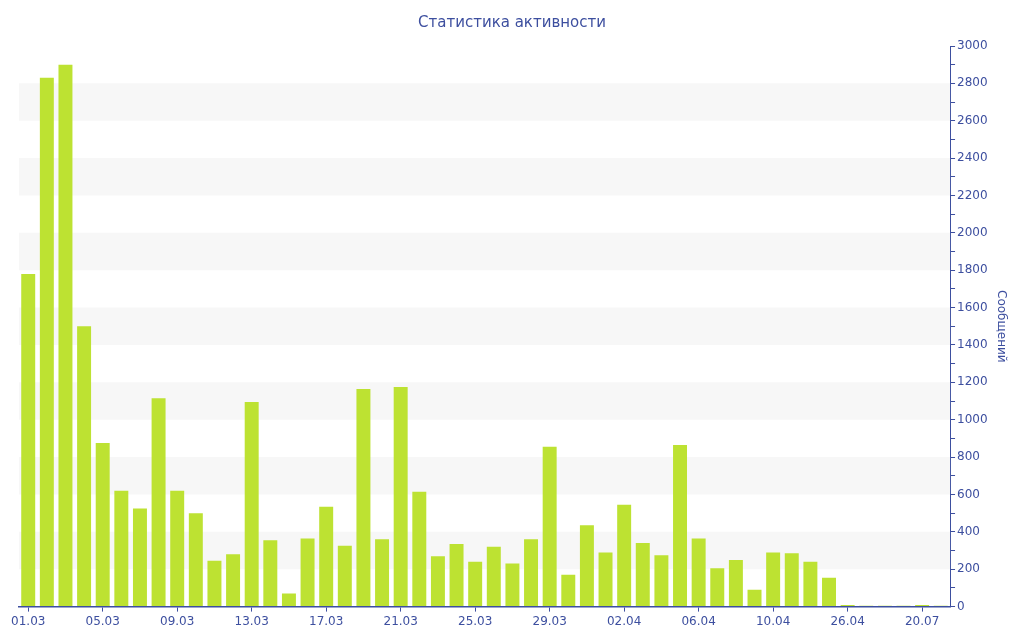 The width and height of the screenshot is (1024, 640). What do you see at coordinates (972, 306) in the screenshot?
I see `y-tick-label: 1600` at bounding box center [972, 306].